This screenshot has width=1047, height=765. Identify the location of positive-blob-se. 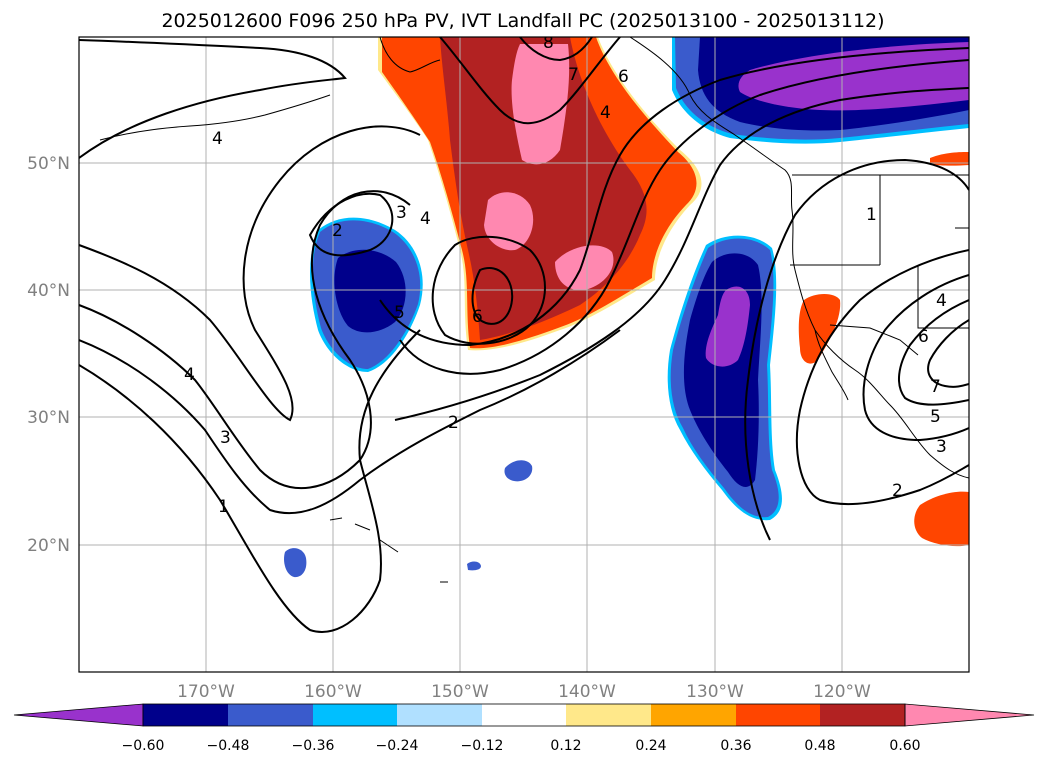
(941, 519).